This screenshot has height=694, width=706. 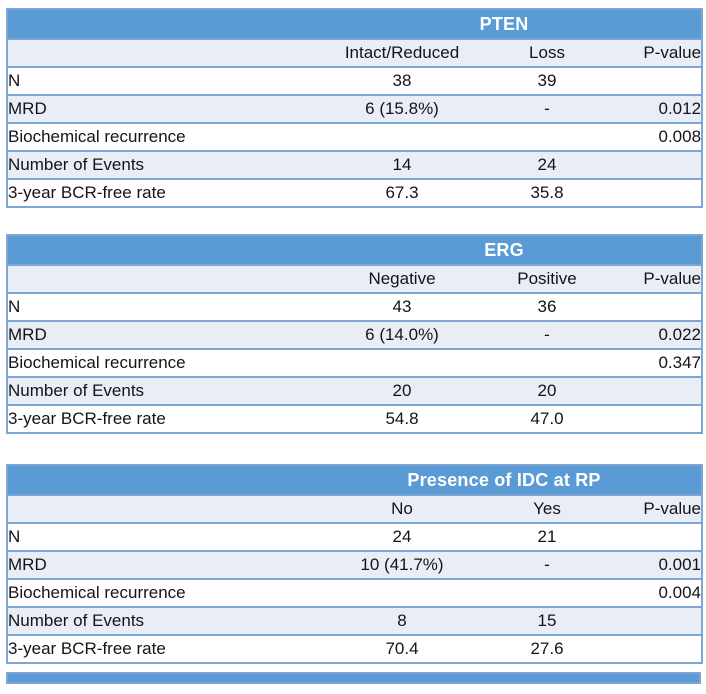 I want to click on cell-value: 21, so click(x=547, y=536).